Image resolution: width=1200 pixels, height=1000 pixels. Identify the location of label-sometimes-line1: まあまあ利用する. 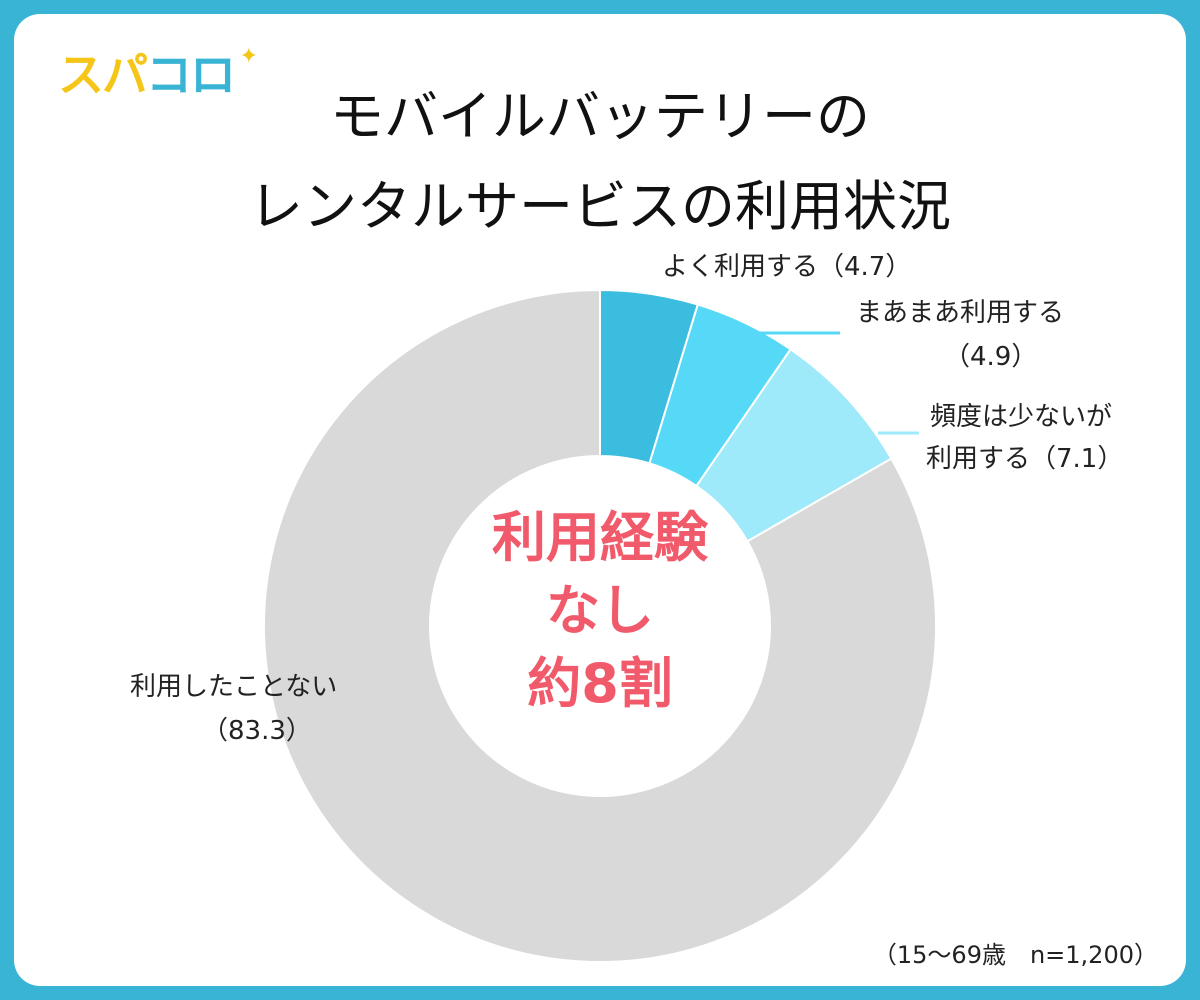
(960, 313).